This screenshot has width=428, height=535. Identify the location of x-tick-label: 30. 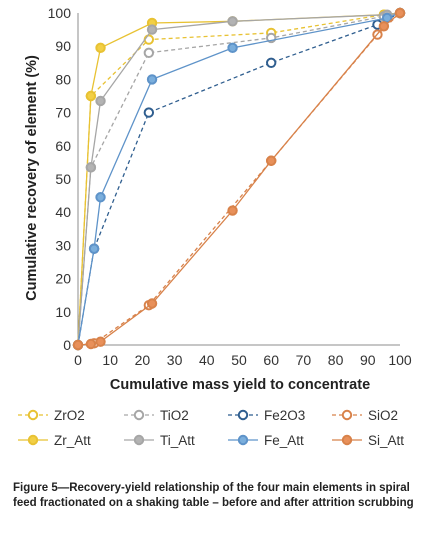
(175, 360).